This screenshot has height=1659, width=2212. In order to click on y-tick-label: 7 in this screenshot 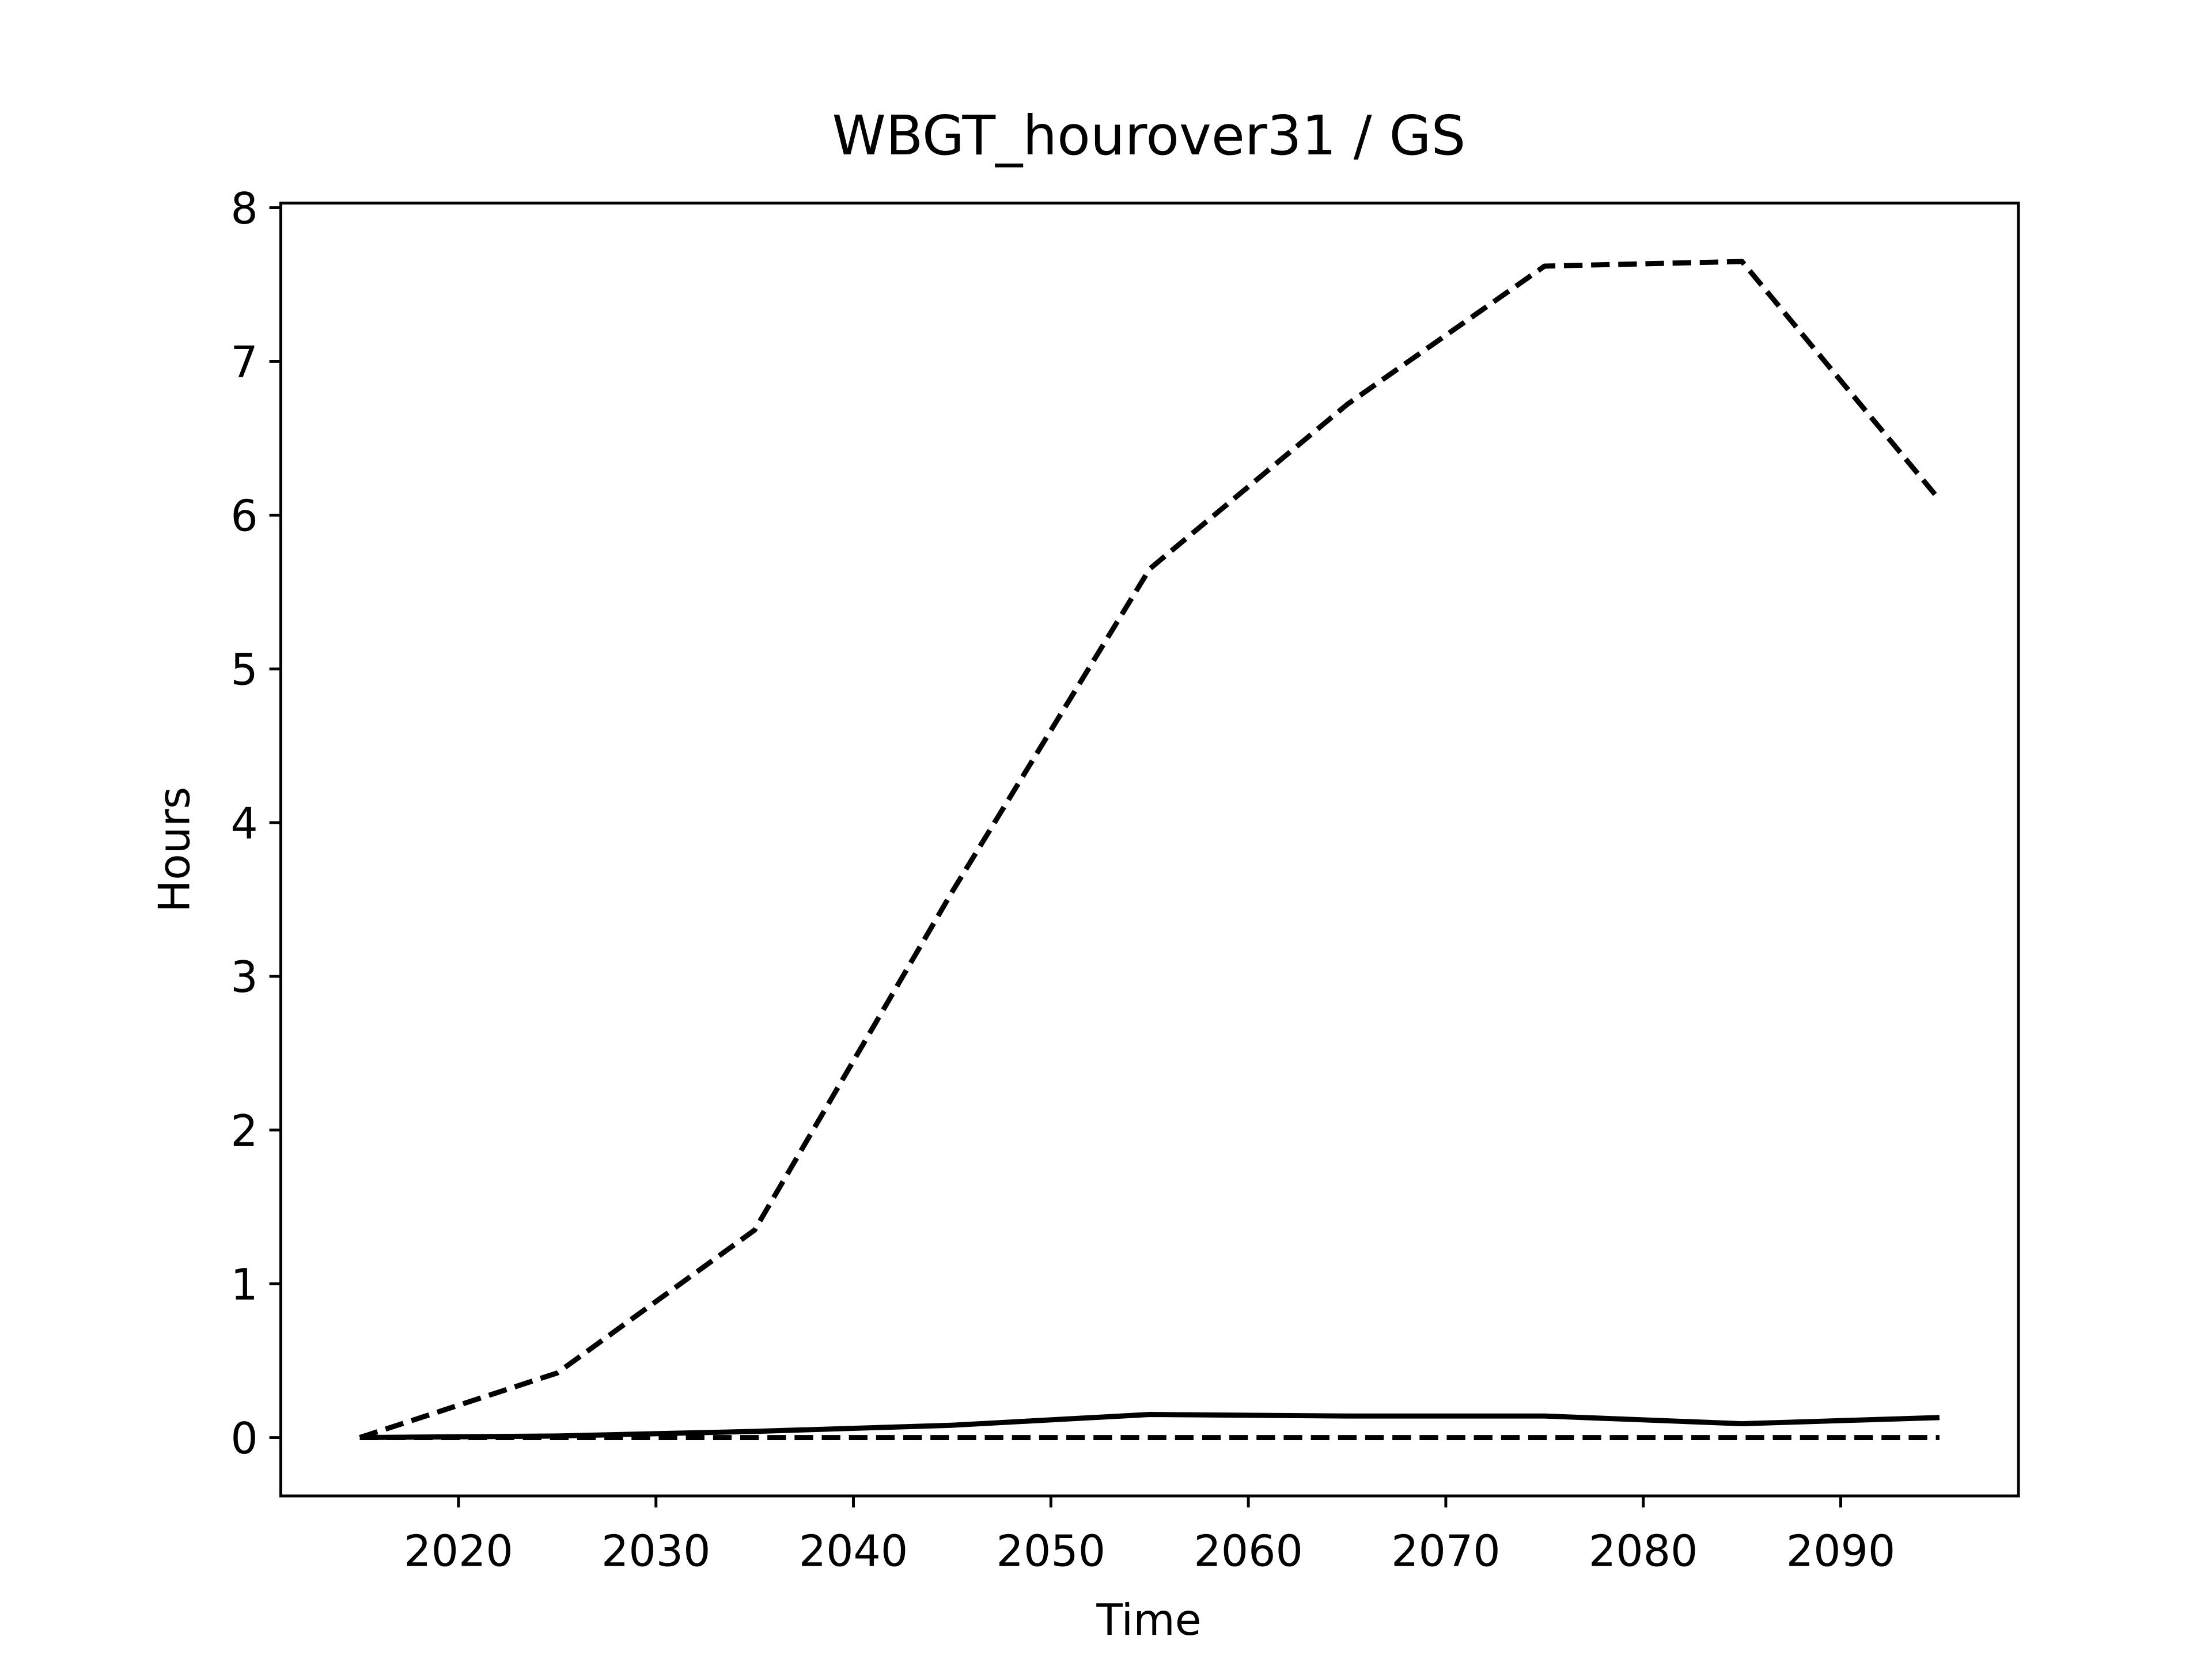, I will do `click(243, 363)`.